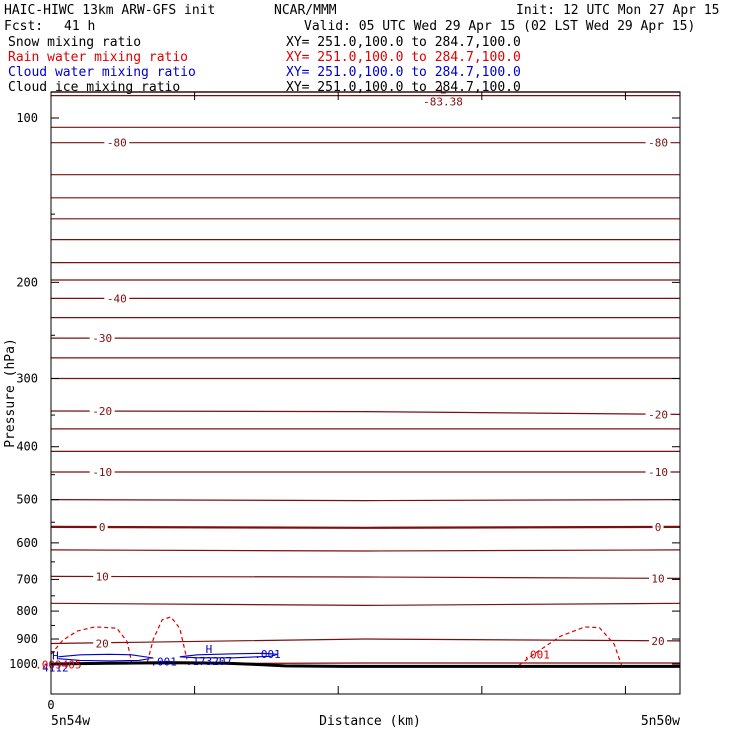  I want to click on y-axis-label: Pressure (hPa), so click(10, 393).